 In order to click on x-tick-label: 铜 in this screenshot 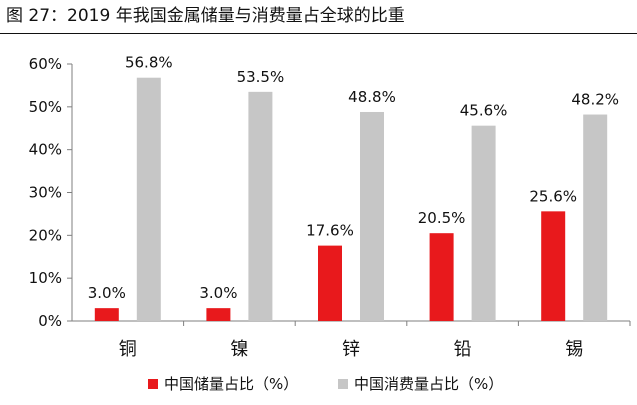, I will do `click(128, 349)`.